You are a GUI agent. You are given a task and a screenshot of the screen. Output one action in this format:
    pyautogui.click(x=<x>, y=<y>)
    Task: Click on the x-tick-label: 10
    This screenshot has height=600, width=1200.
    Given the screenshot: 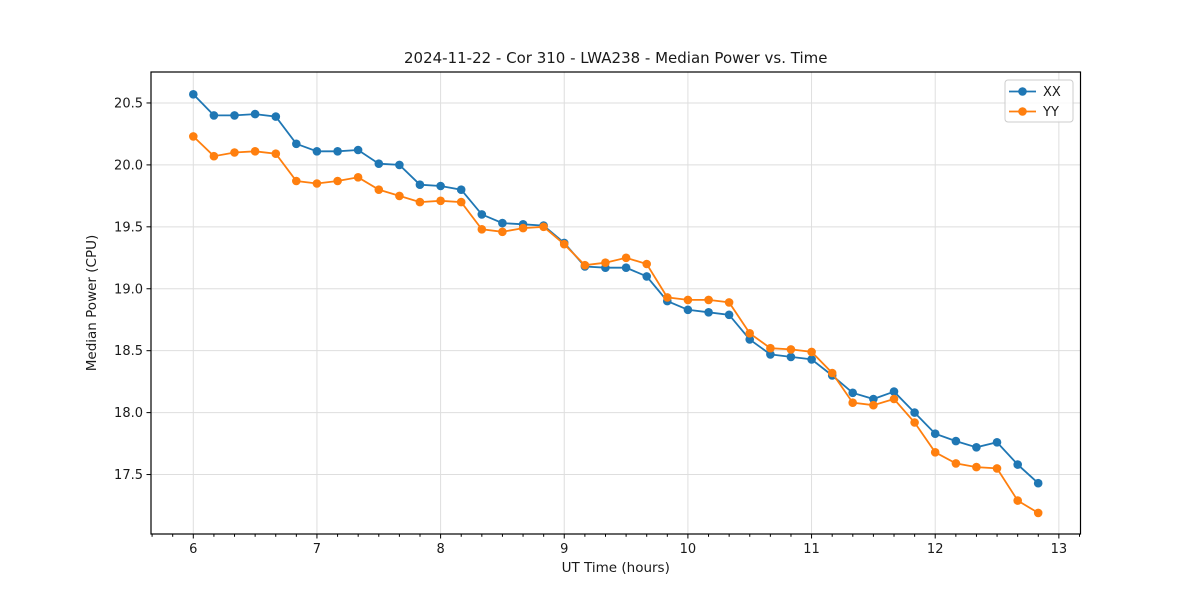 What is the action you would take?
    pyautogui.click(x=688, y=549)
    